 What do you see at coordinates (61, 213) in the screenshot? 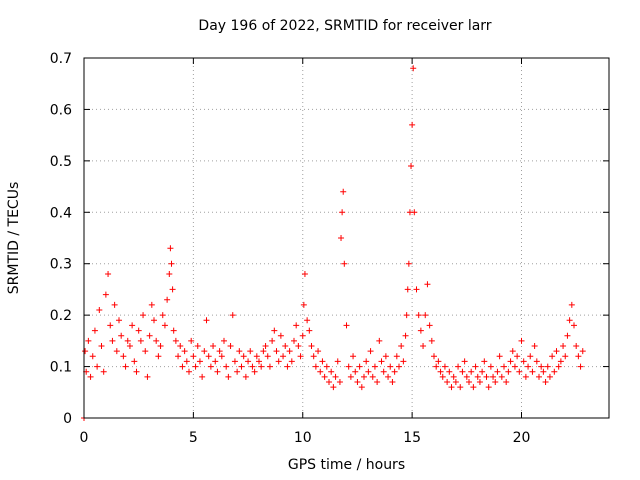
I see `y-tick-label: 0.4` at bounding box center [61, 213].